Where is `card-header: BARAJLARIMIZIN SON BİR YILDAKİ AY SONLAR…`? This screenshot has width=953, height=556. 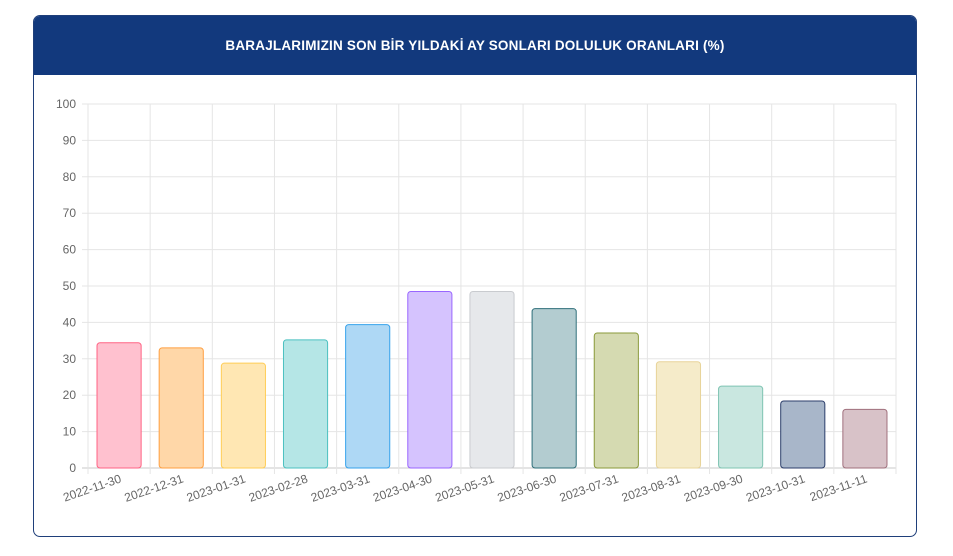
card-header: BARAJLARIMIZIN SON BİR YILDAKİ AY SONLAR… is located at coordinates (475, 45).